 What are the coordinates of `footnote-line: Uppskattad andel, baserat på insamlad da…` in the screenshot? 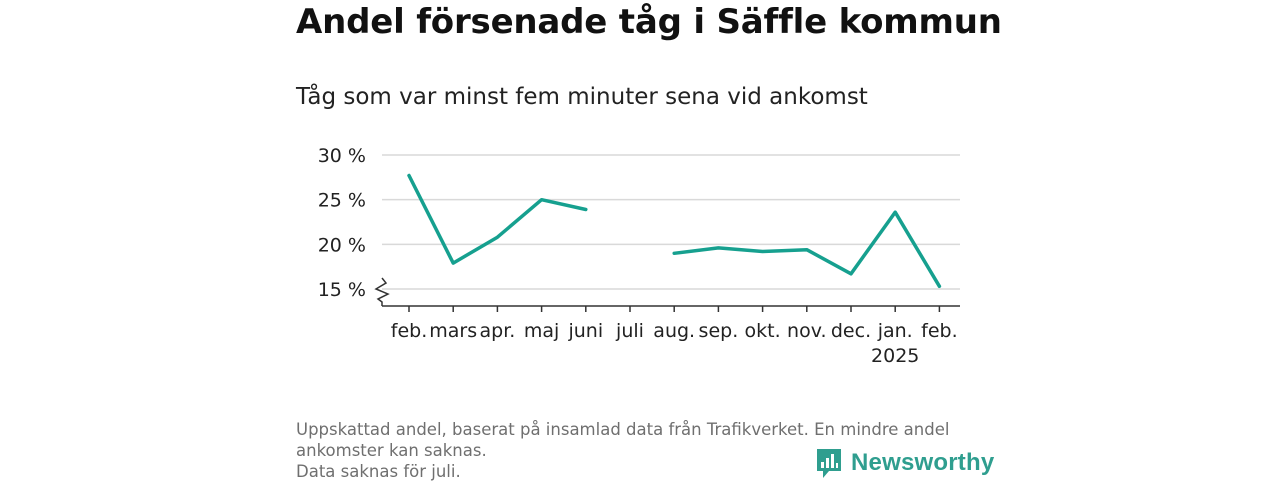 It's located at (623, 429).